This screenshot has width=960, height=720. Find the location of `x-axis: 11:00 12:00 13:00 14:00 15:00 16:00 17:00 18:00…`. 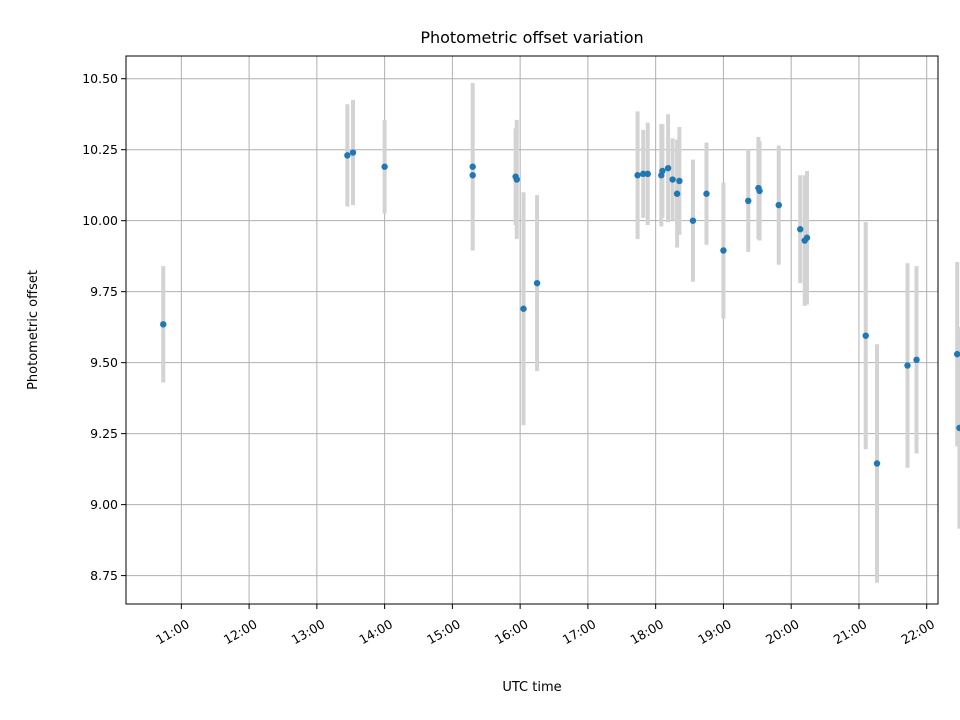

x-axis: 11:00 12:00 13:00 14:00 15:00 16:00 17:00 18:00… is located at coordinates (545, 625).